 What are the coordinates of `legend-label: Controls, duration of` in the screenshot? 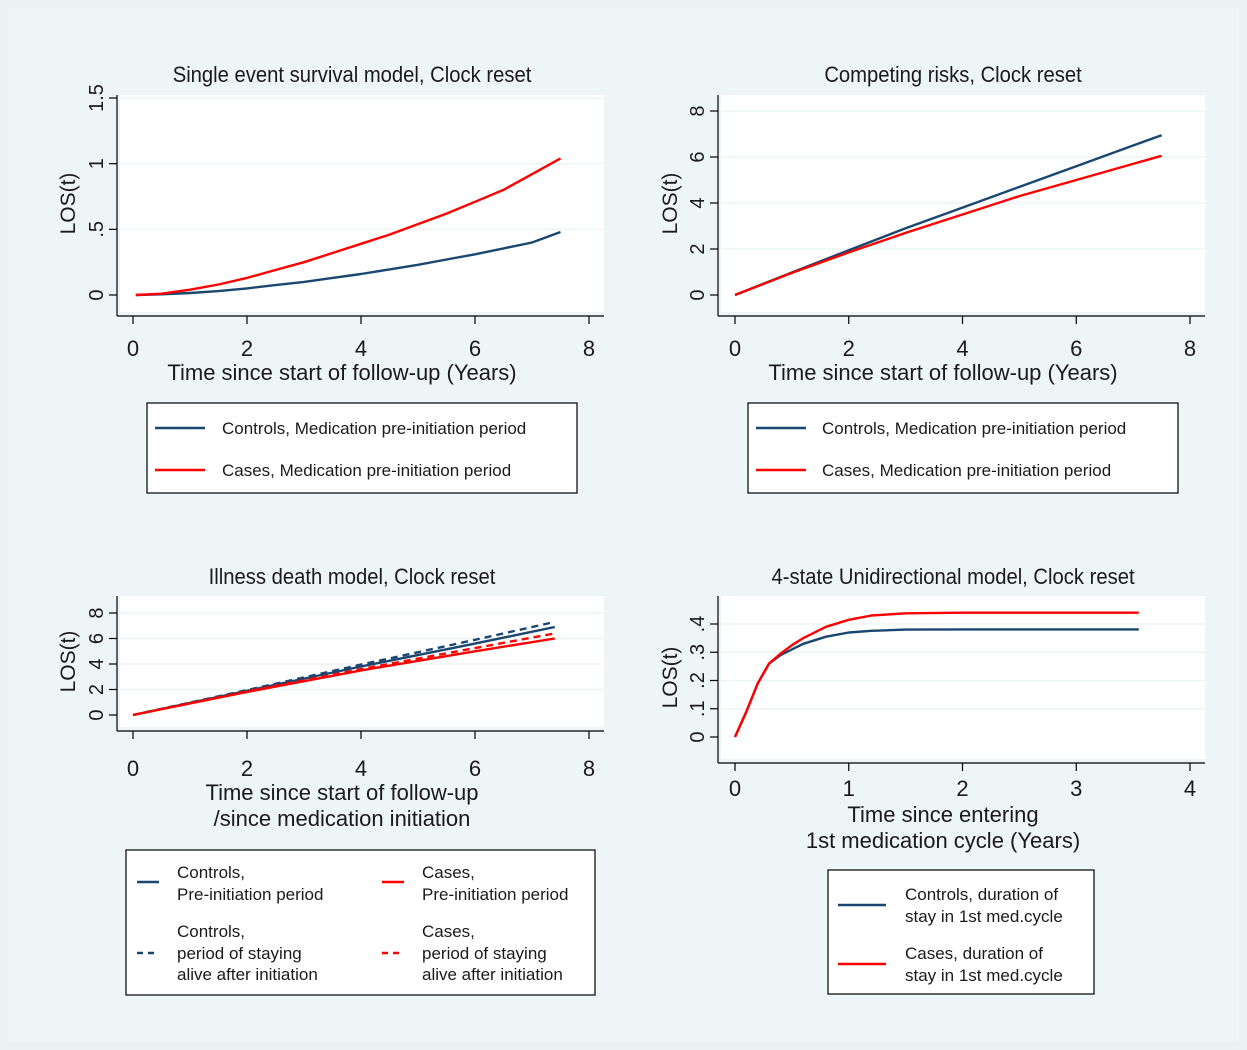 It's located at (981, 894).